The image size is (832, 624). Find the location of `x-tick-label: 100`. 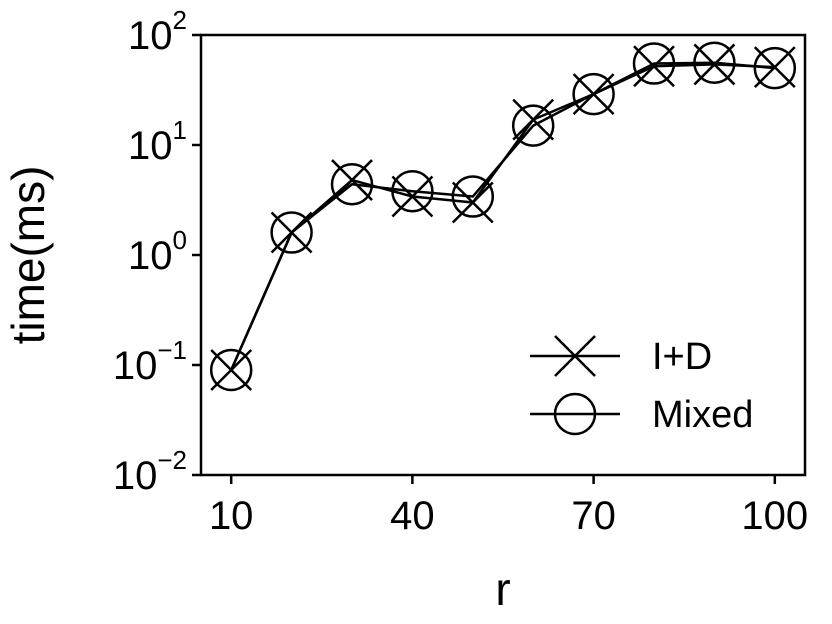

x-tick-label: 100 is located at coordinates (774, 516).